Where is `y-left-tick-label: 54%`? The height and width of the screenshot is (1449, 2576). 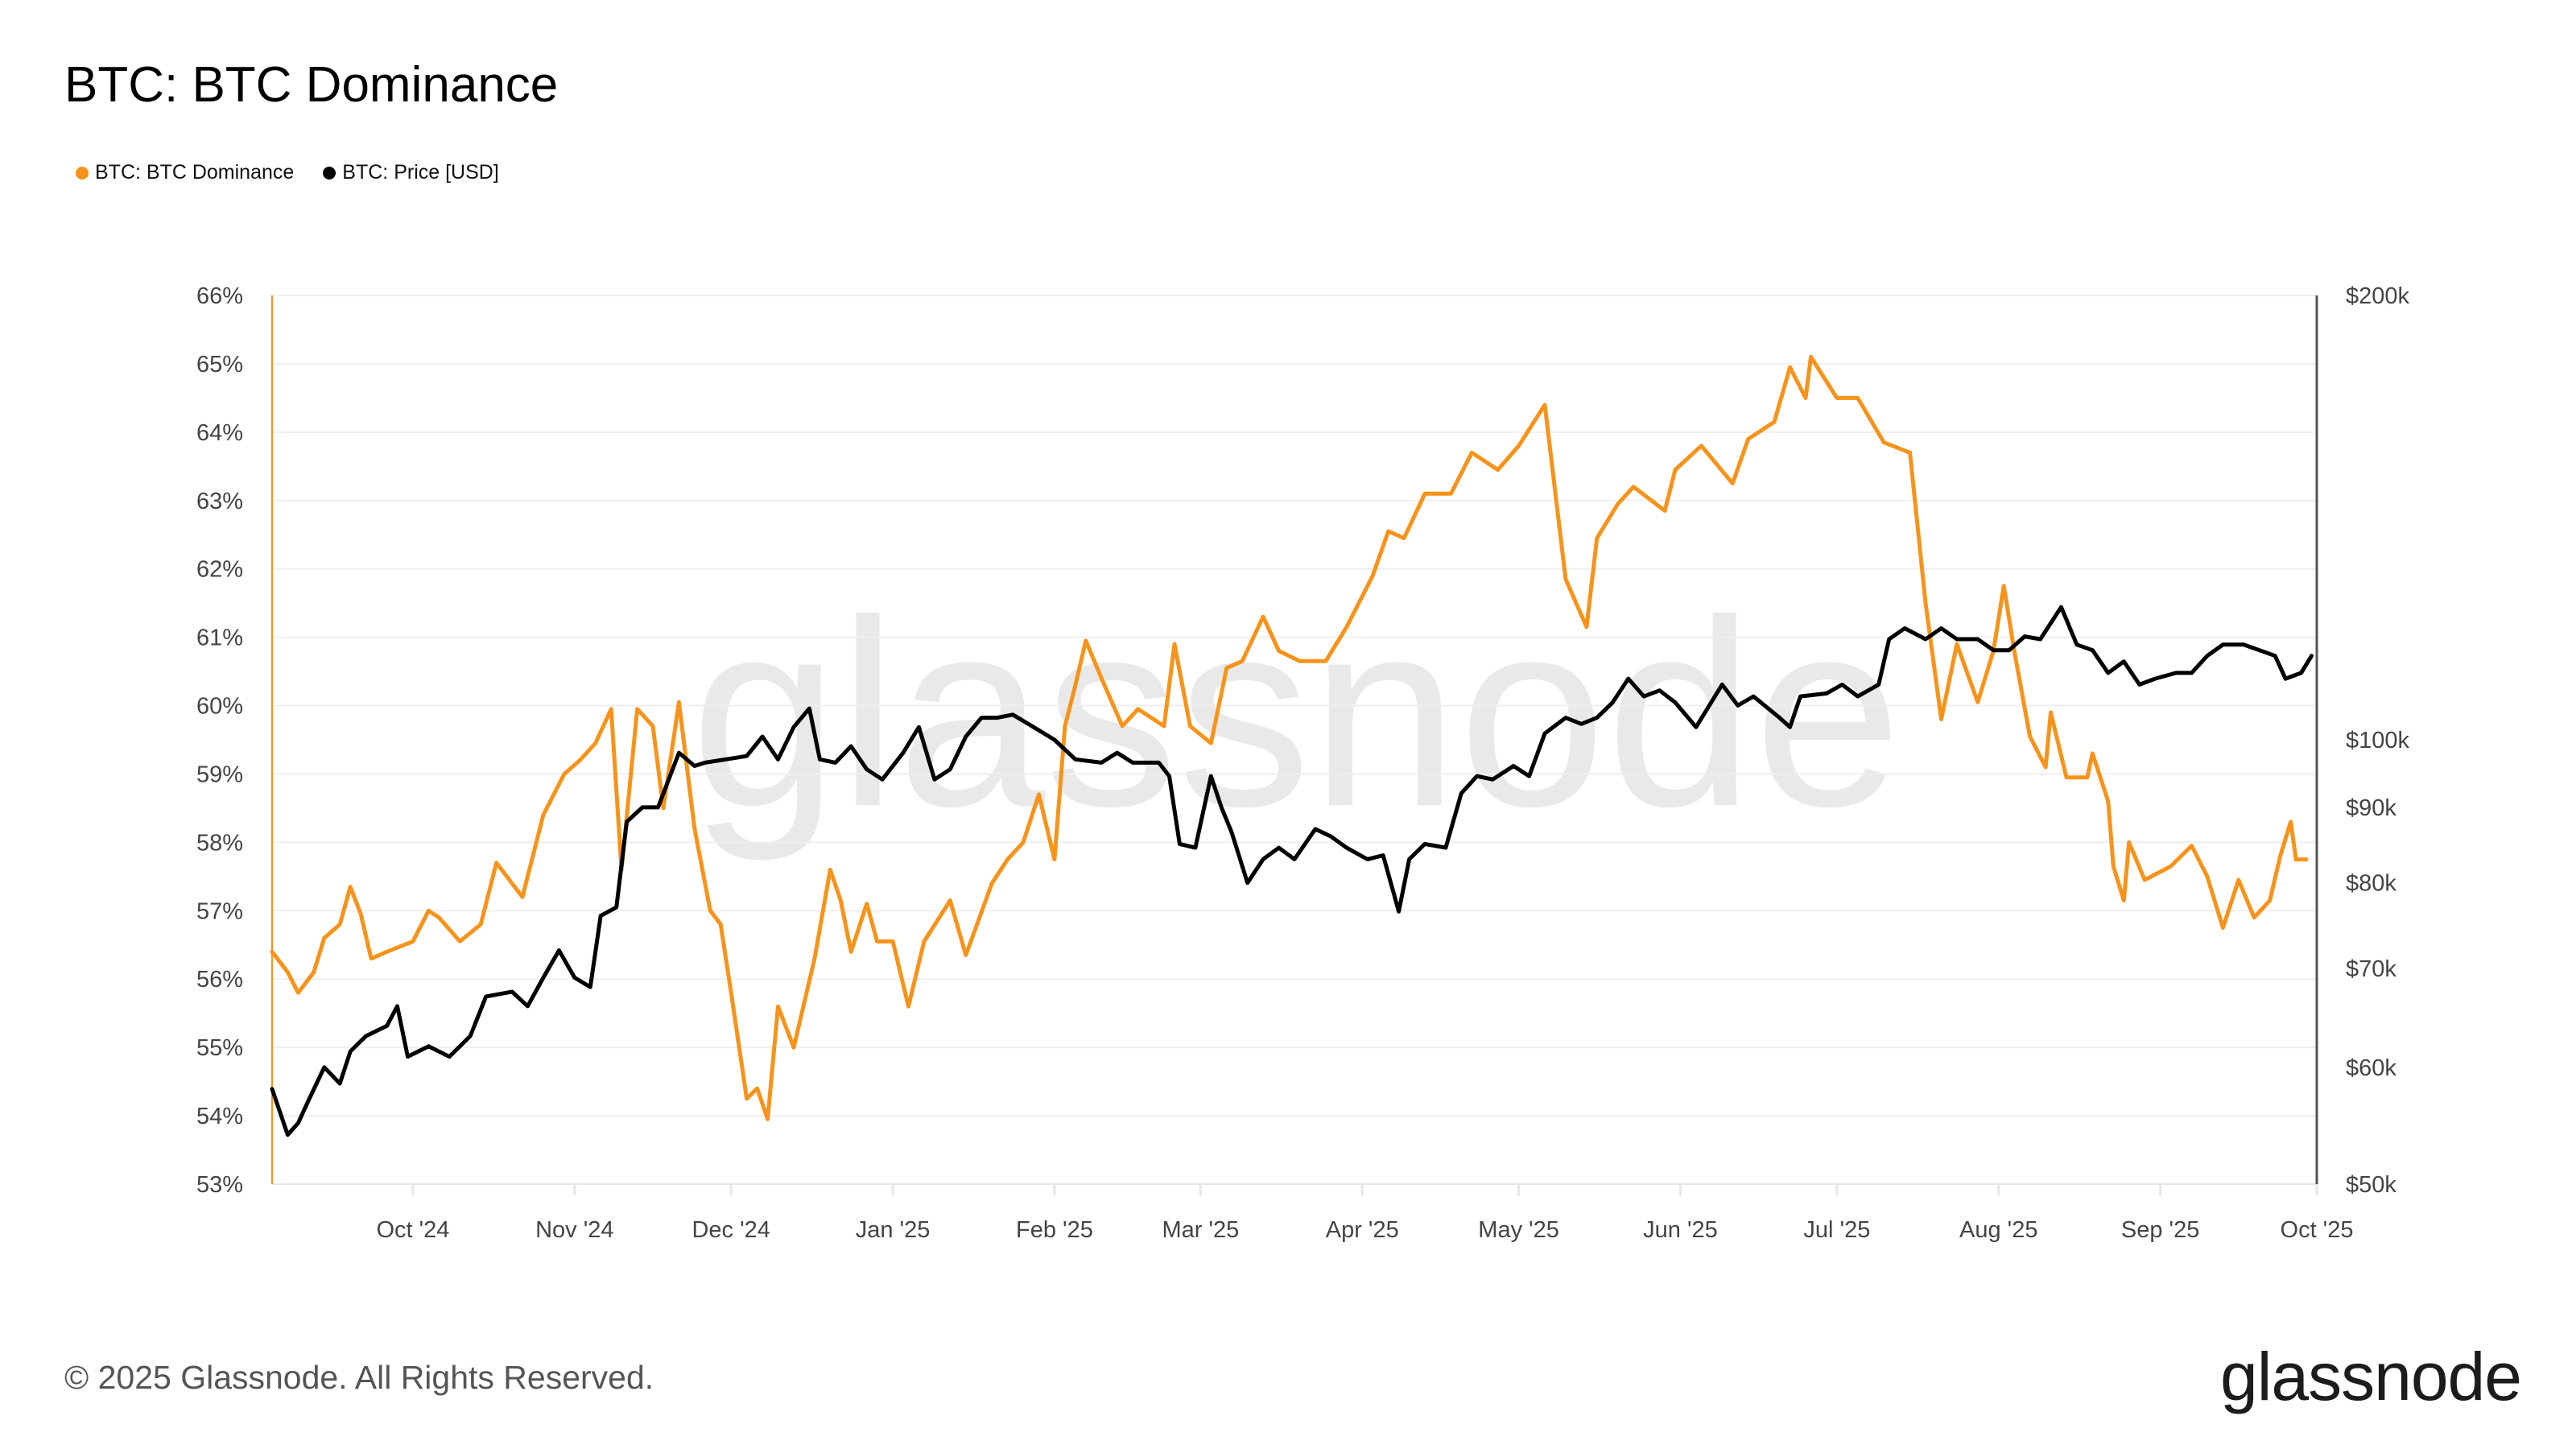
y-left-tick-label: 54% is located at coordinates (219, 1116).